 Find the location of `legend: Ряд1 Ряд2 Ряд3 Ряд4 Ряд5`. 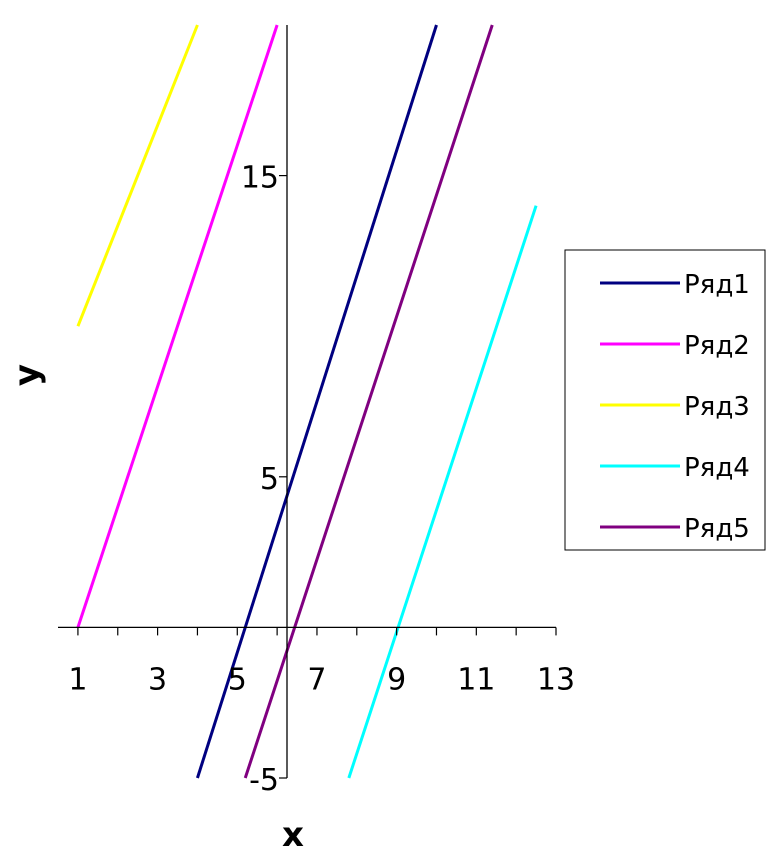

legend: Ряд1 Ряд2 Ряд3 Ряд4 Ряд5 is located at coordinates (665, 400).